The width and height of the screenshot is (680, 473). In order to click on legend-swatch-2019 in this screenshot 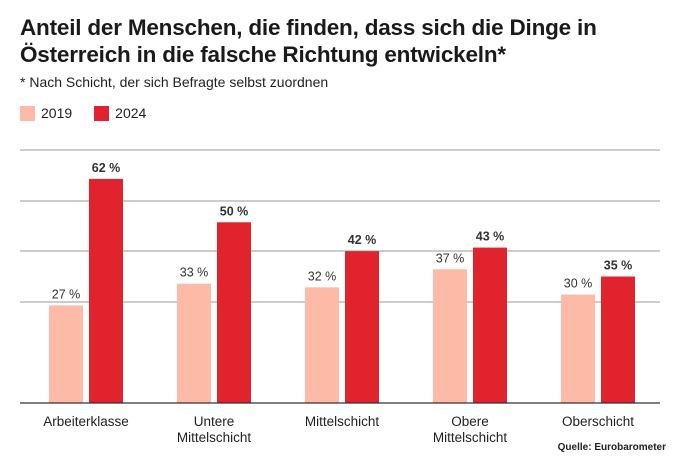, I will do `click(27, 113)`.